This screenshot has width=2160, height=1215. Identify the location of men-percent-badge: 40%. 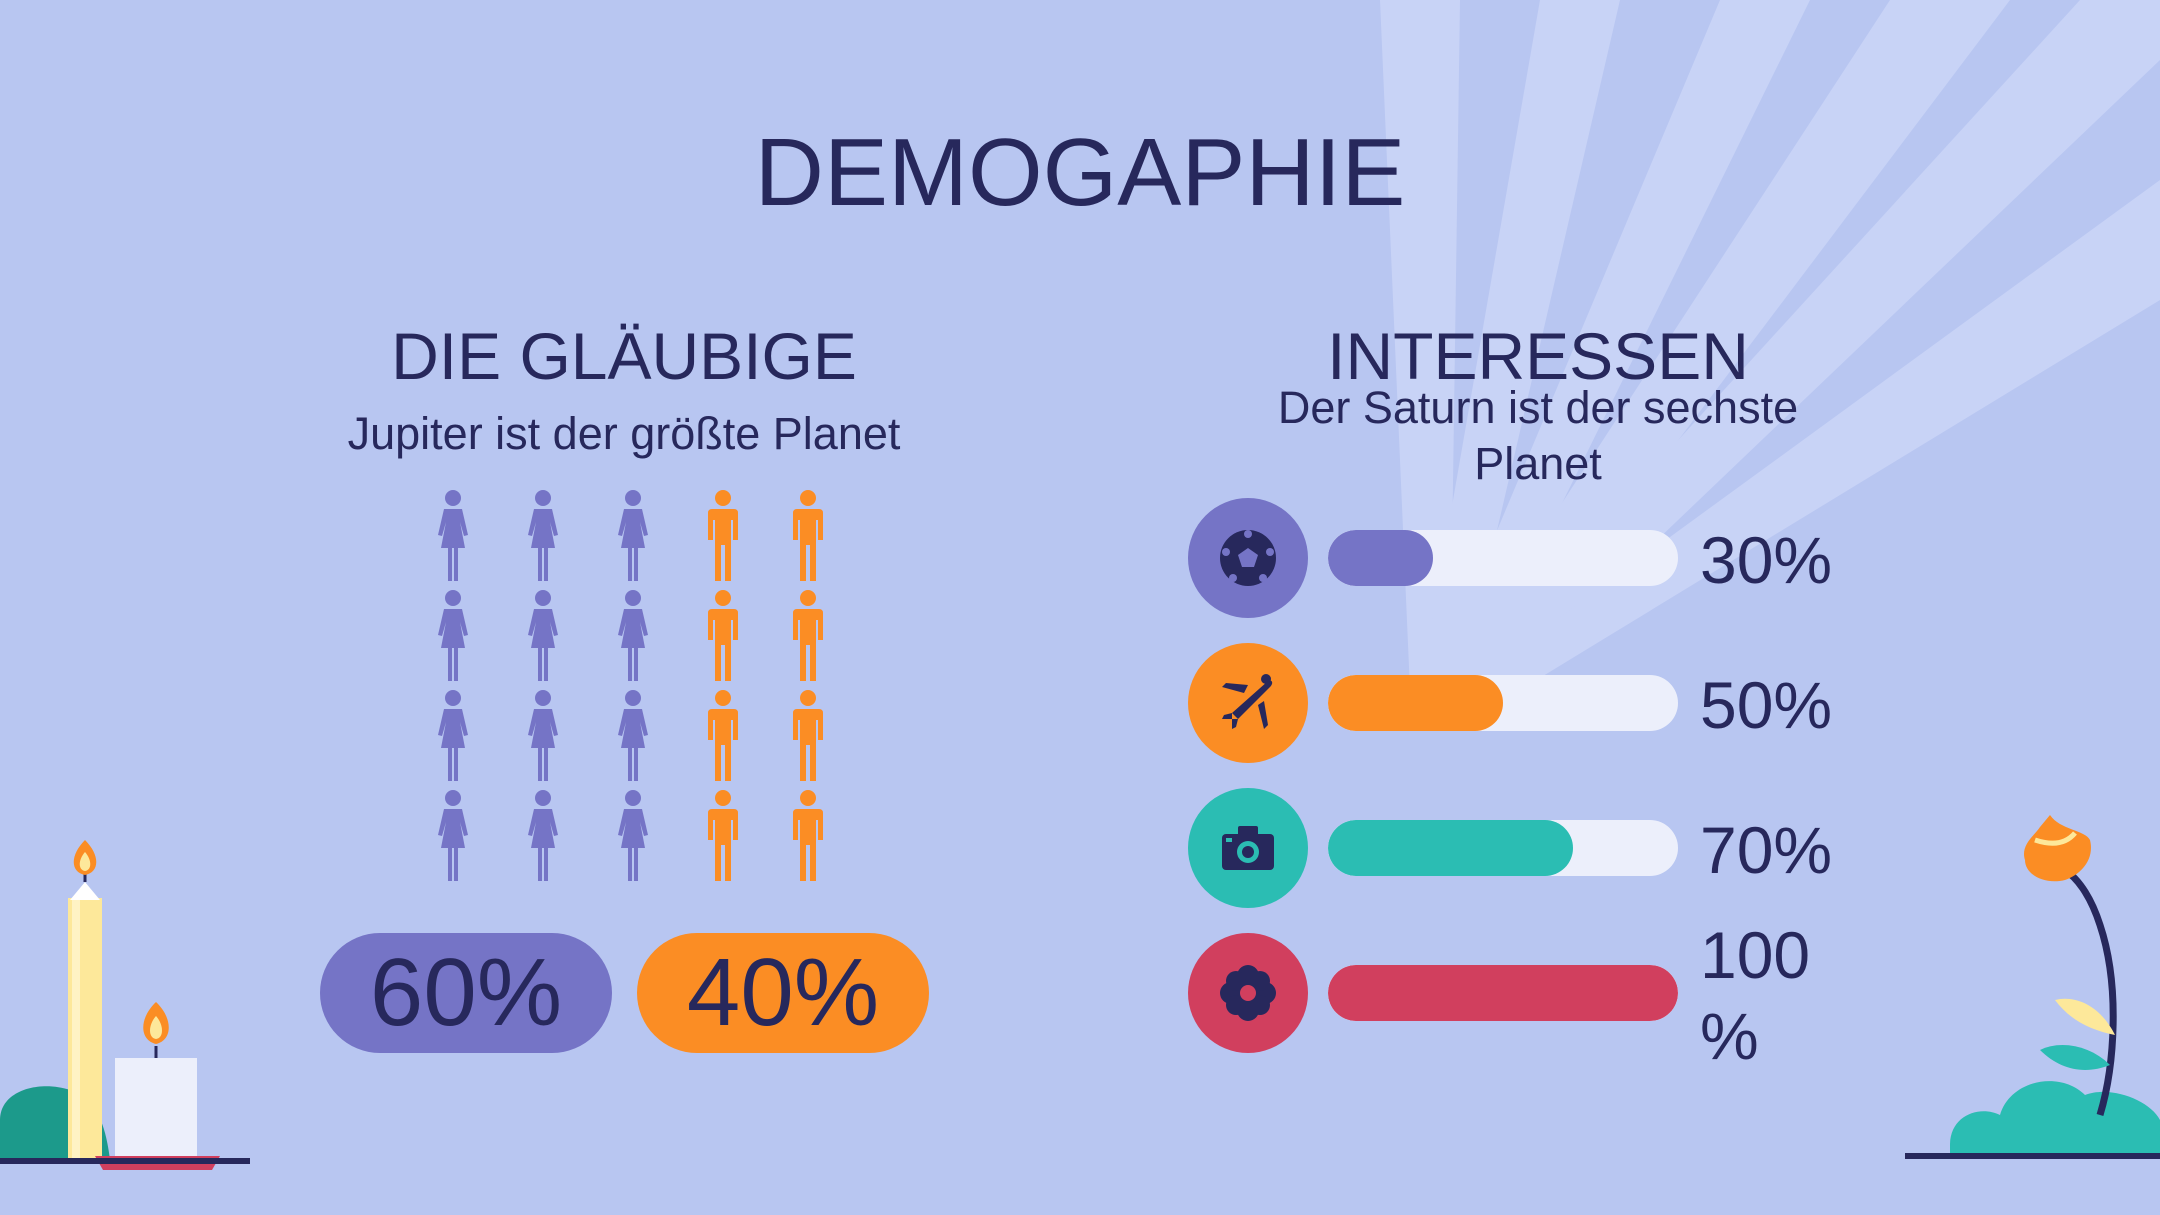
(783, 993).